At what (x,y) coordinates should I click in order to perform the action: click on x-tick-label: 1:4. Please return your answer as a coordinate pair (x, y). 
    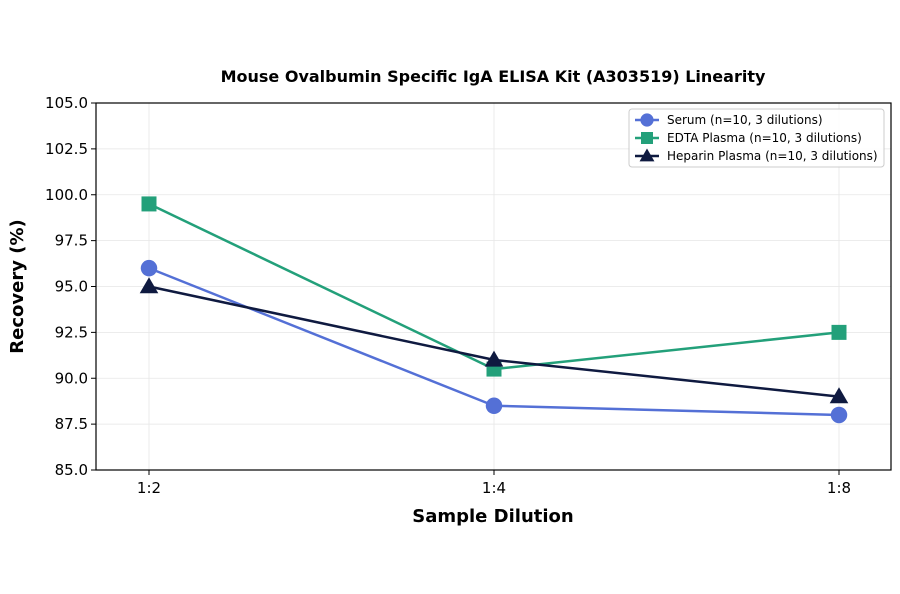
    Looking at the image, I should click on (494, 488).